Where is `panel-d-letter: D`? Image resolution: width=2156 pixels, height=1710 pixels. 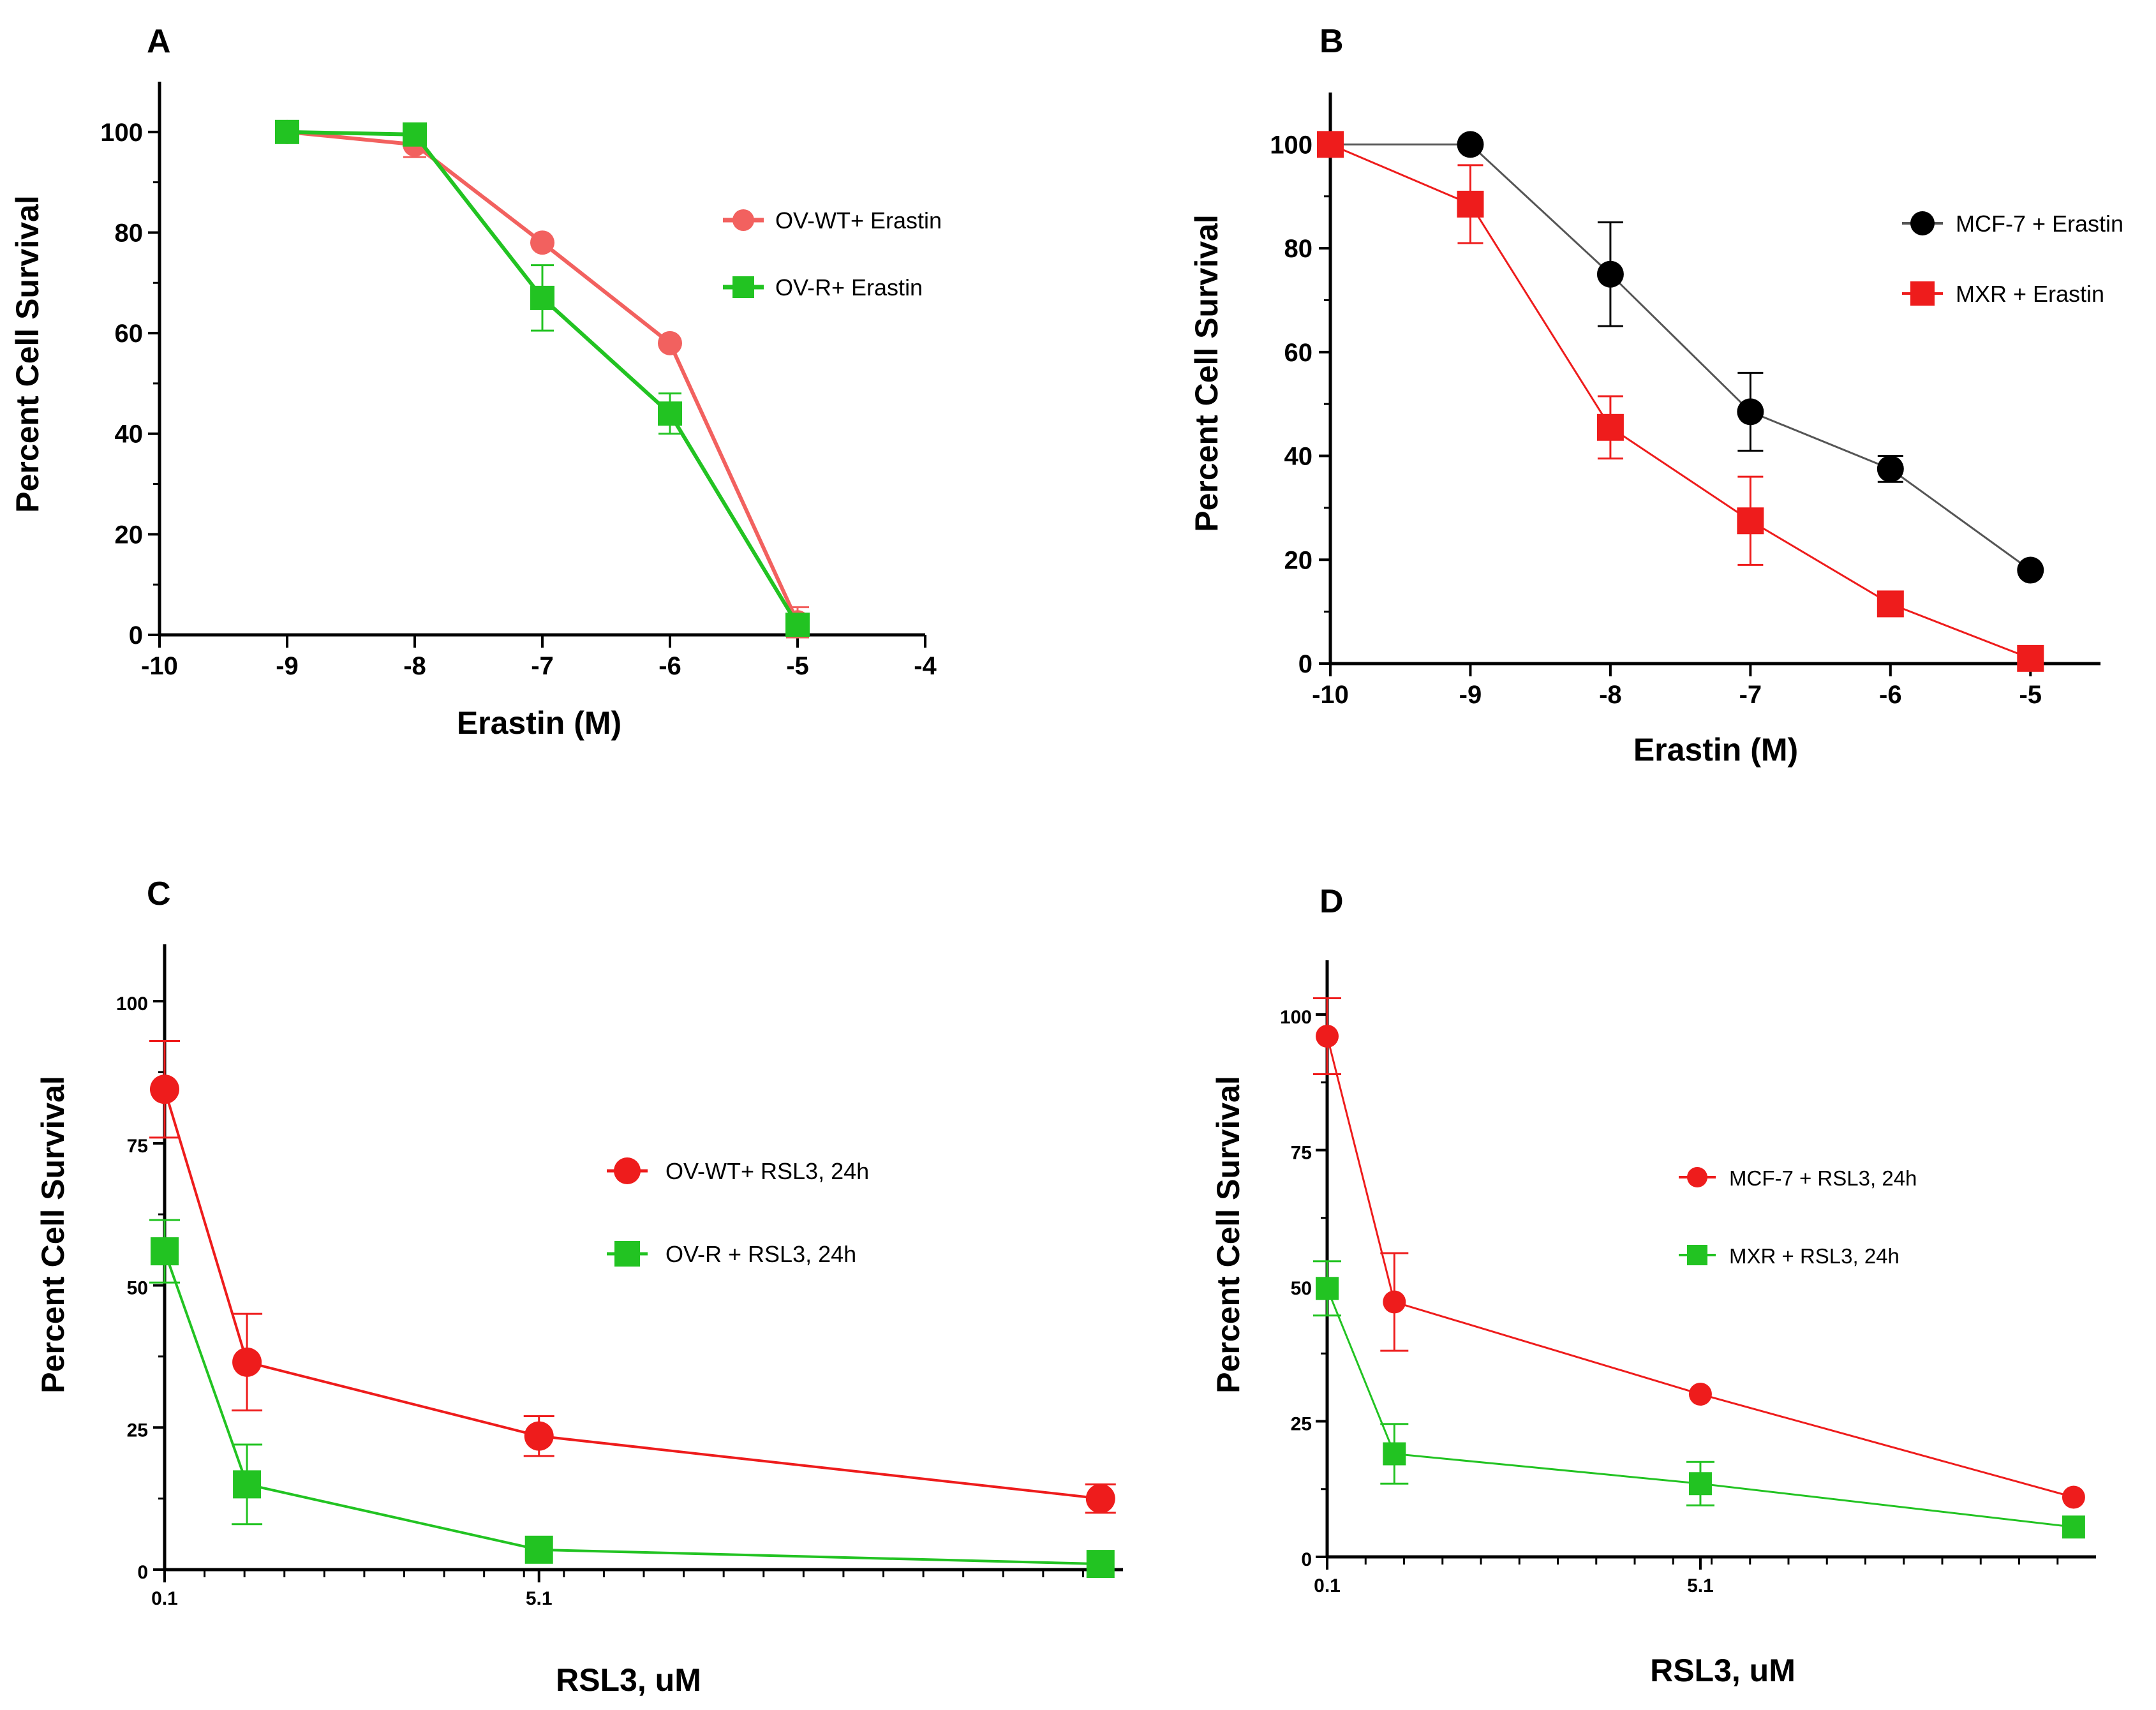
panel-d-letter: D is located at coordinates (1332, 901).